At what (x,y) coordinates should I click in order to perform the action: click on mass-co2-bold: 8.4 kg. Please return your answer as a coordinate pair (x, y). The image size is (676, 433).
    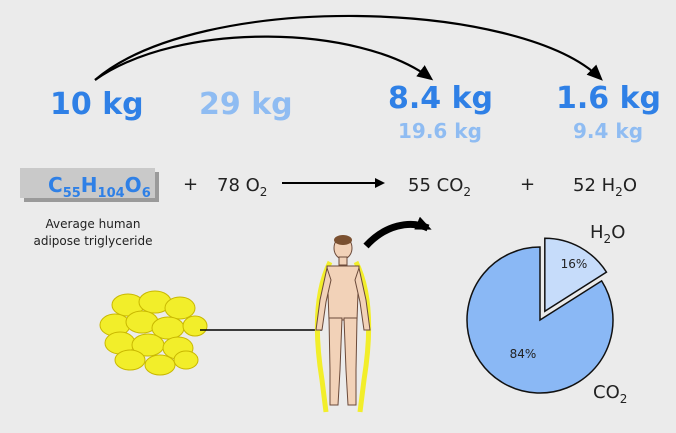
    Looking at the image, I should click on (440, 98).